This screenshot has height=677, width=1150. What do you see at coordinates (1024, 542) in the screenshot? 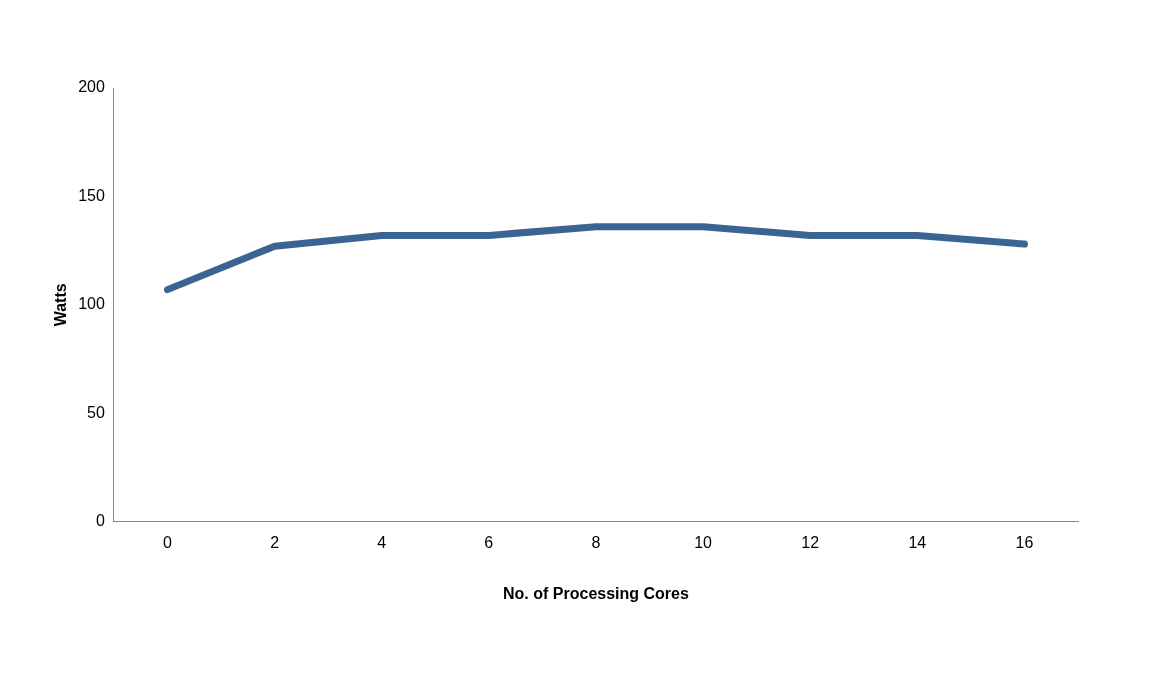
I see `x-tick-label: 16` at bounding box center [1024, 542].